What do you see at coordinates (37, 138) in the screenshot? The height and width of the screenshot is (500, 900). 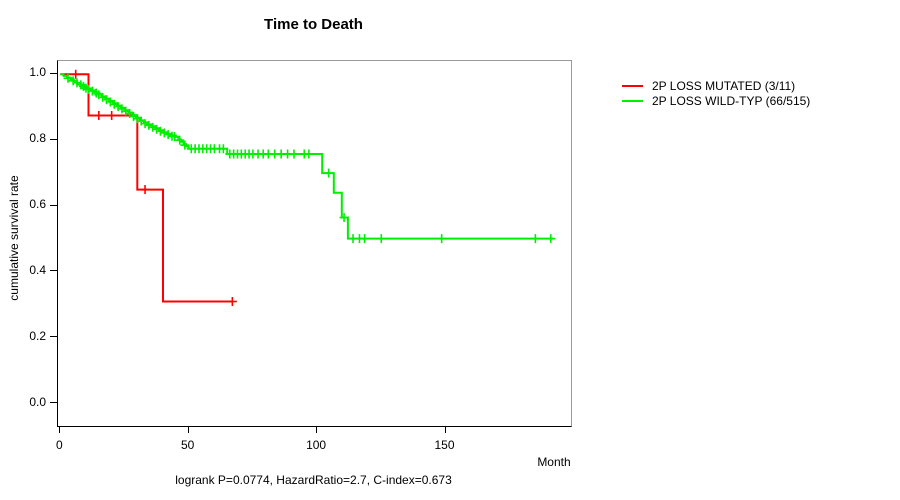 I see `y-tick-label: 0.8` at bounding box center [37, 138].